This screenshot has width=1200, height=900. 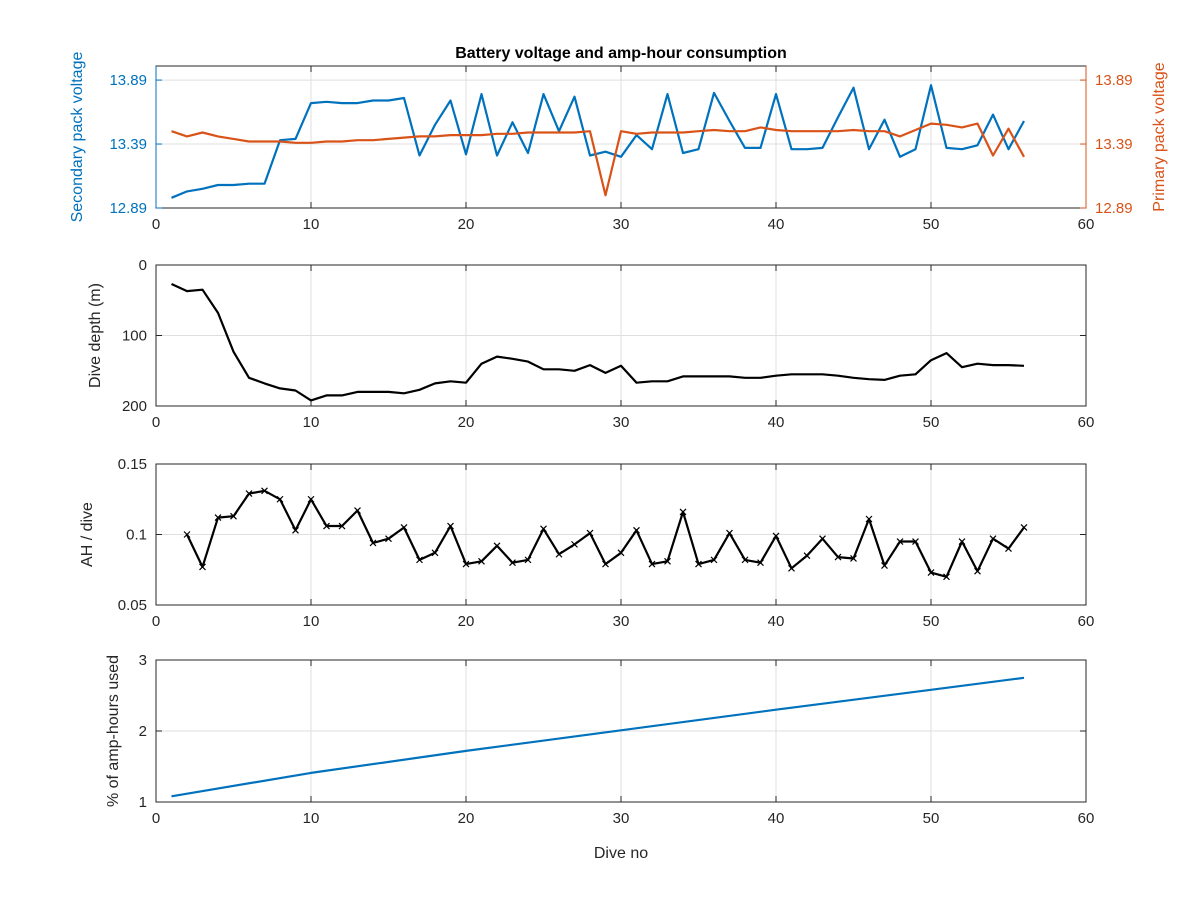 What do you see at coordinates (143, 802) in the screenshot?
I see `y-tick-label: 1` at bounding box center [143, 802].